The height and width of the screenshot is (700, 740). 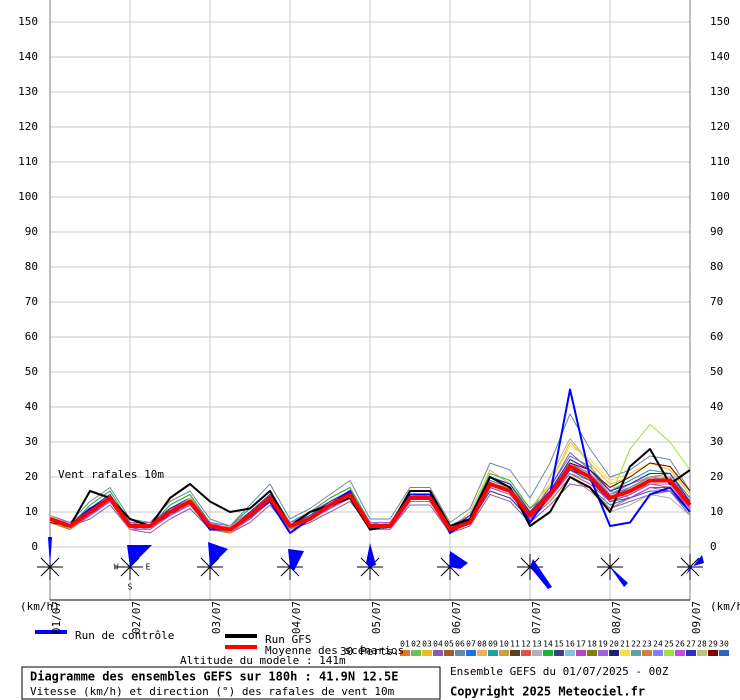 What do you see at coordinates (559, 671) in the screenshot?
I see `run-label: Ensemble GEFS du 01/07/2025 - 00Z` at bounding box center [559, 671].